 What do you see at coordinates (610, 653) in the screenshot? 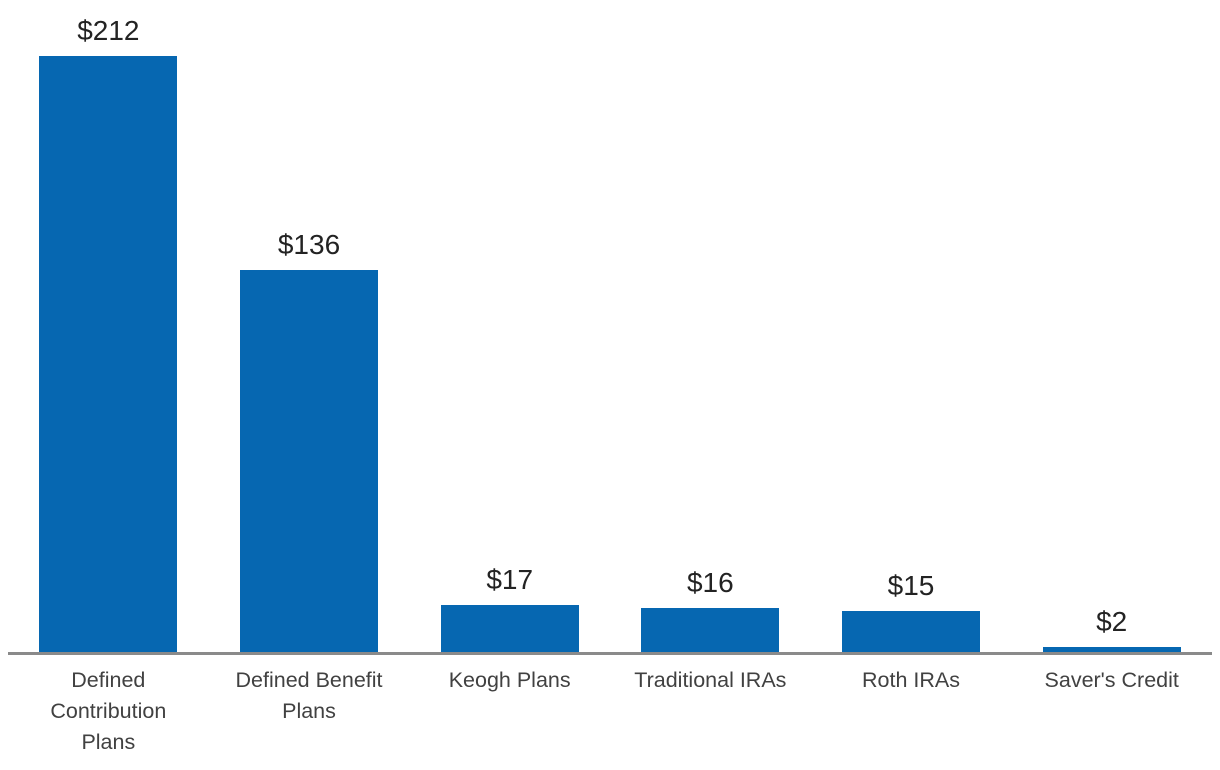
I see `x-axis-line` at bounding box center [610, 653].